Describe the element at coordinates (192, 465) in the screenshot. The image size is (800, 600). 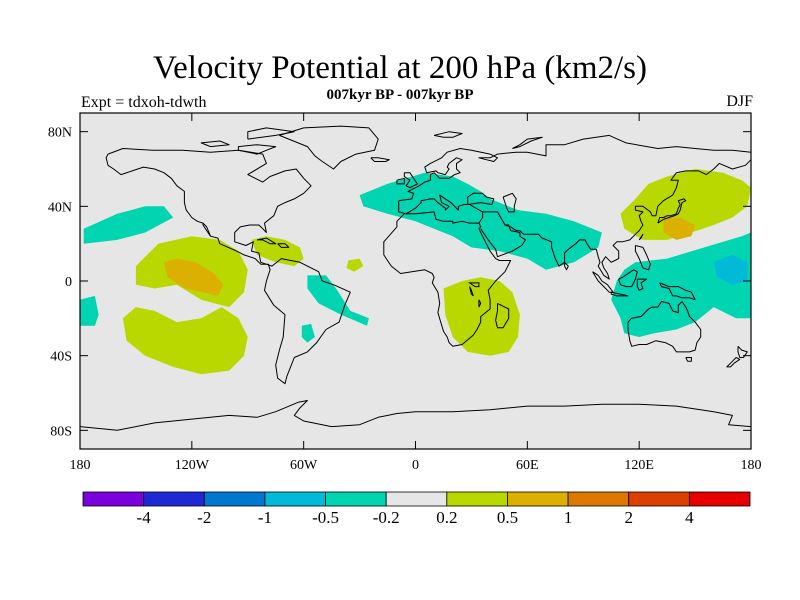
I see `lon-tick-label: 120W` at that location.